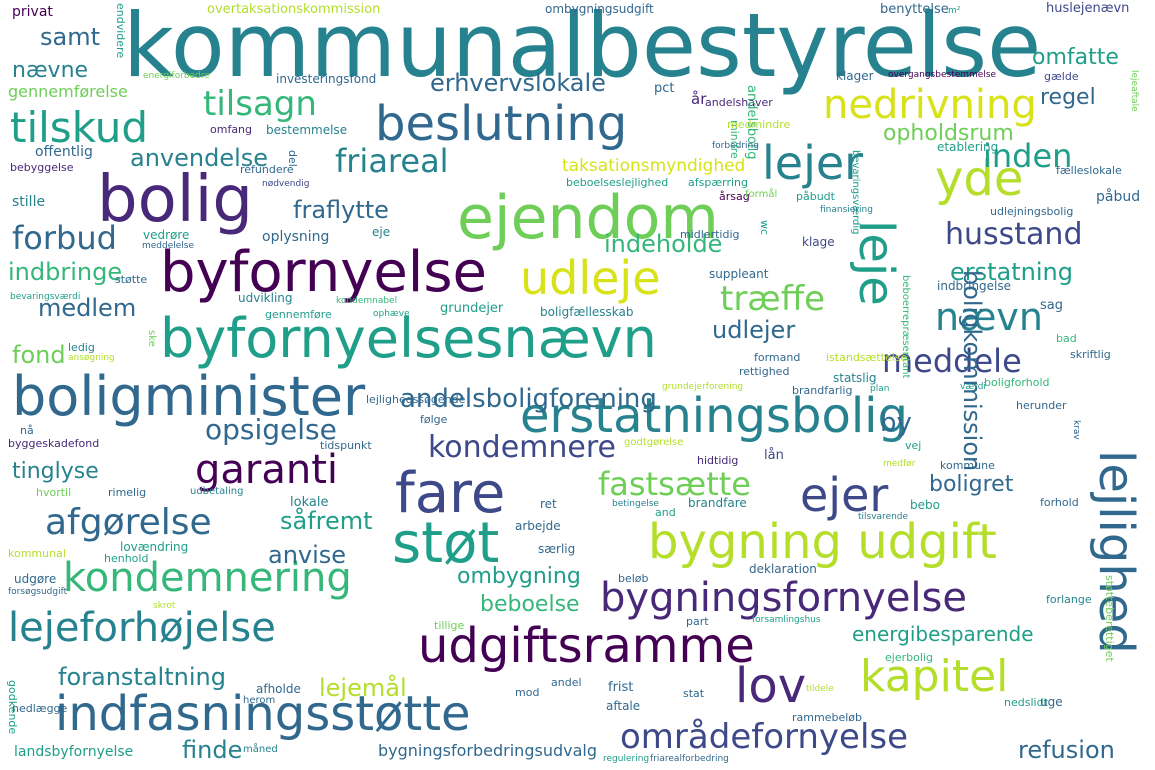  Describe the element at coordinates (128, 522) in the screenshot. I see `word: afgørelse` at that location.